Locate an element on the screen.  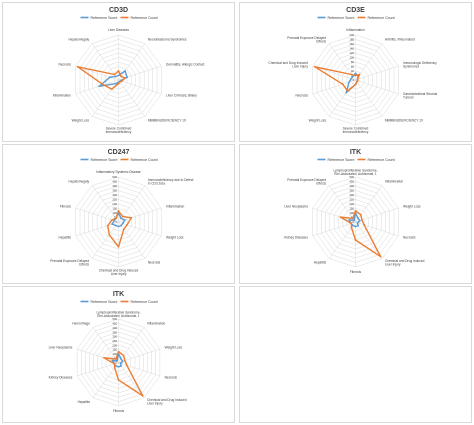
category-label: Dermatitis, Allergic Contact is located at coordinates (185, 65).